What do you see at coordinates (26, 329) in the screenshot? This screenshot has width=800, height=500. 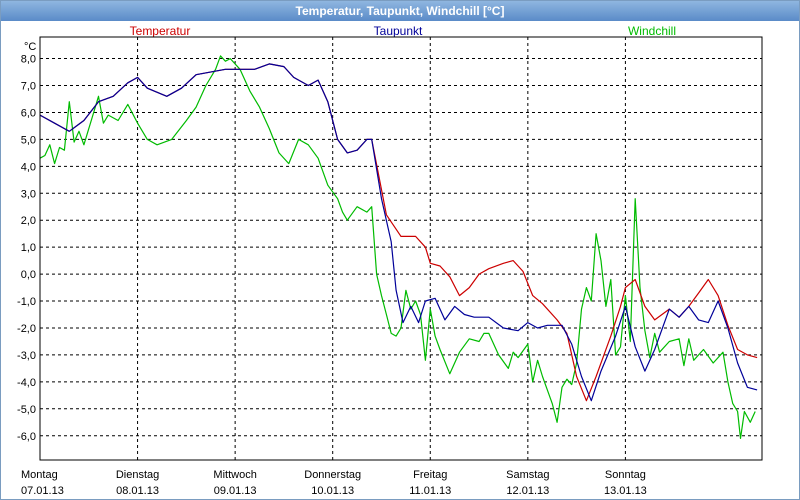 I see `y-tick-label: -2,0` at bounding box center [26, 329].